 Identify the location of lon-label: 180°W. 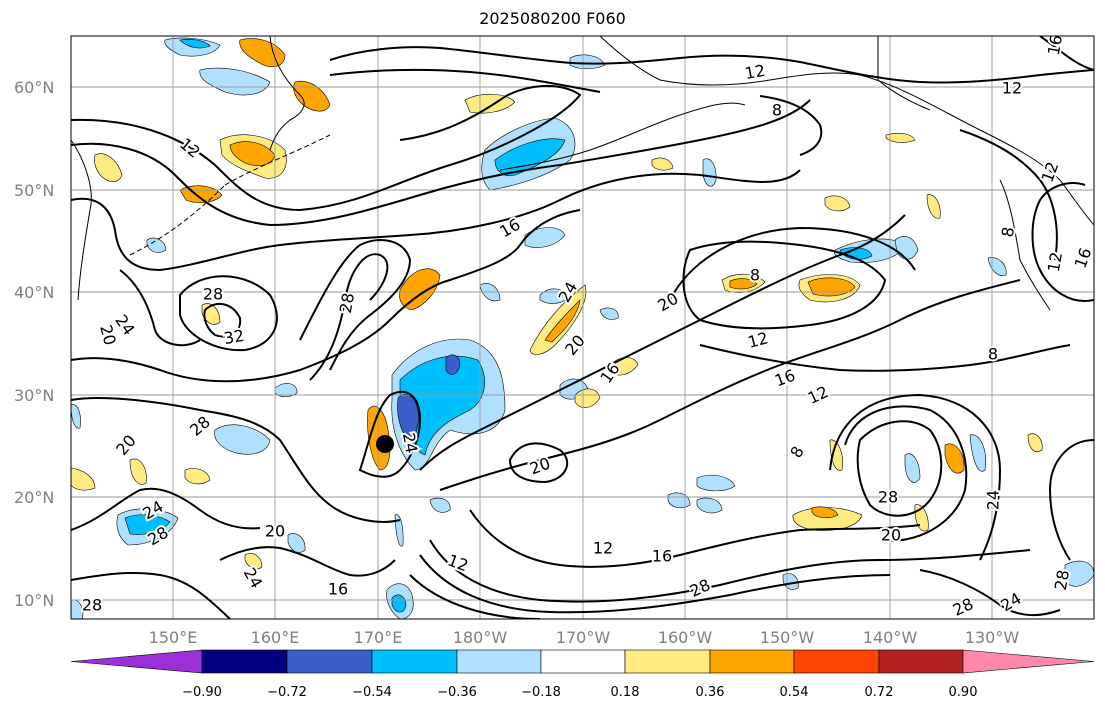
(480, 637).